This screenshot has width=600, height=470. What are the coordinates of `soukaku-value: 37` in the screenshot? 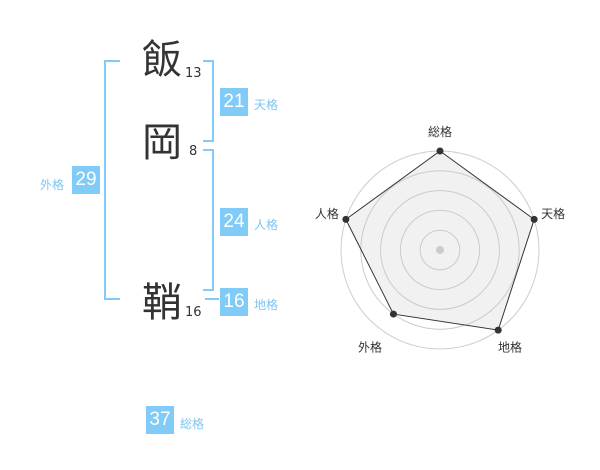 It's located at (160, 420).